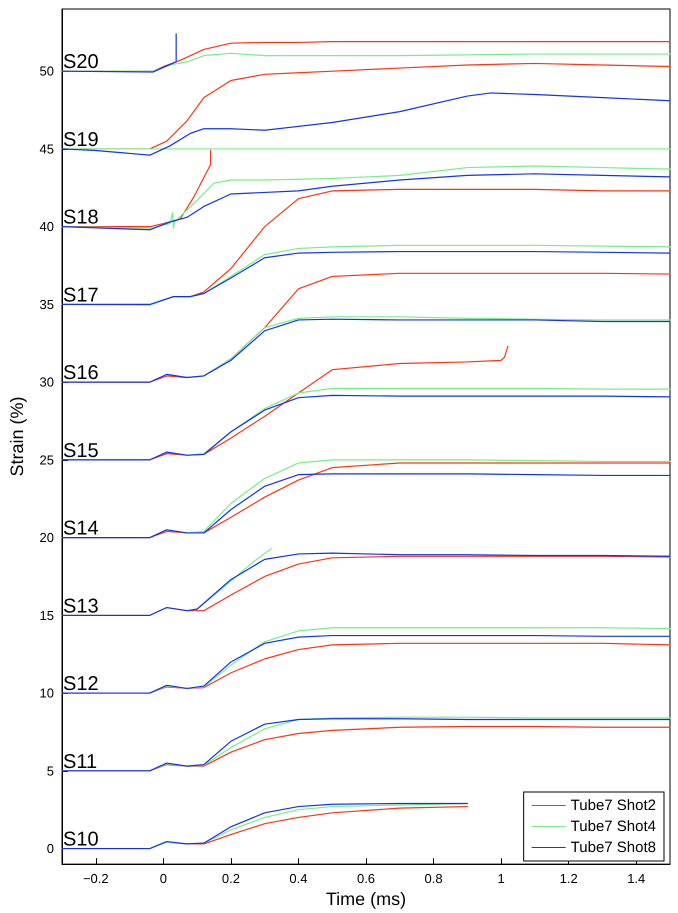 The image size is (678, 913). What do you see at coordinates (81, 684) in the screenshot?
I see `annotation: S12` at bounding box center [81, 684].